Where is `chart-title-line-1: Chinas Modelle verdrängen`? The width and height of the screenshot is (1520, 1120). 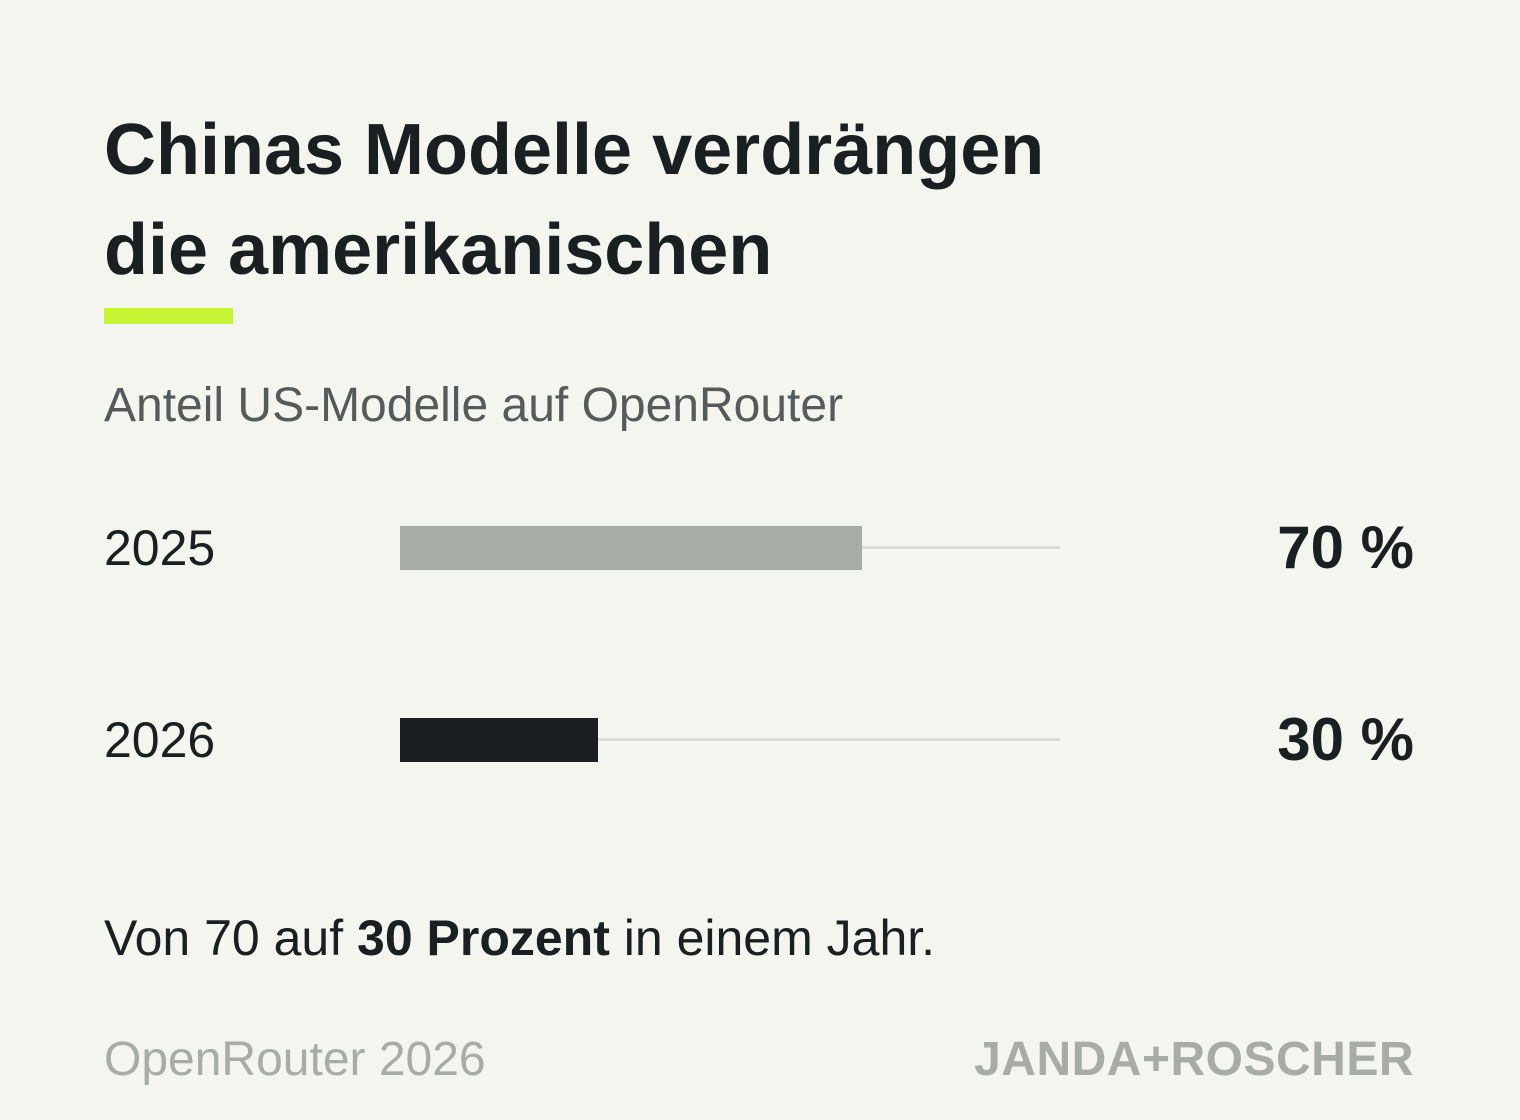 chart-title-line-1: Chinas Modelle verdrängen is located at coordinates (574, 150).